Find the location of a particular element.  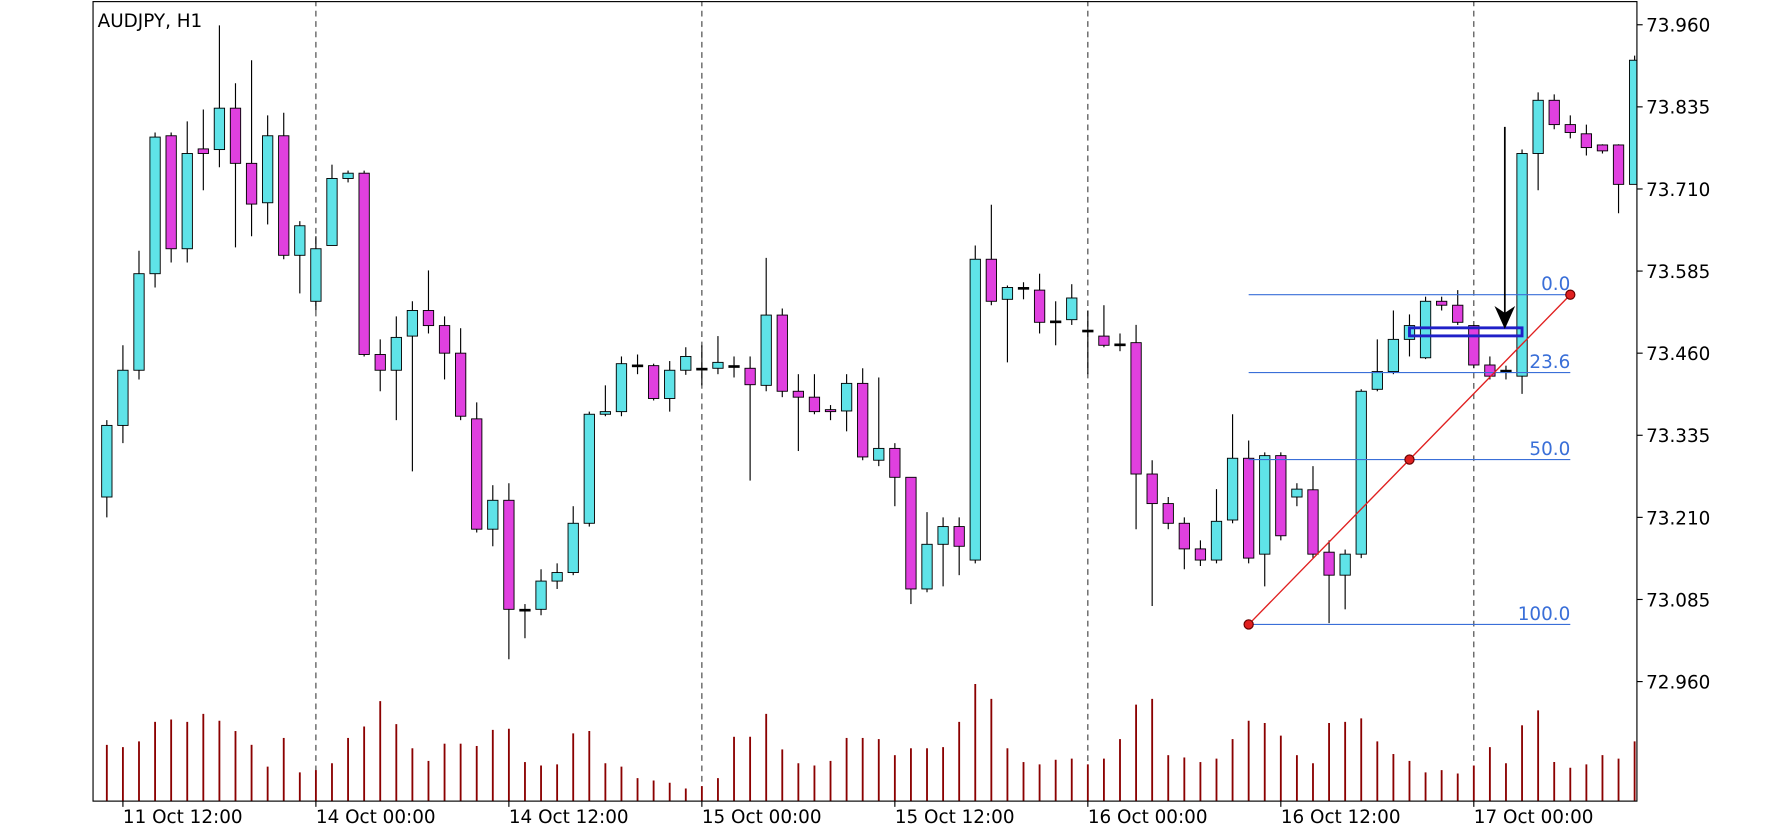

fib-midpoint is located at coordinates (1409, 459).